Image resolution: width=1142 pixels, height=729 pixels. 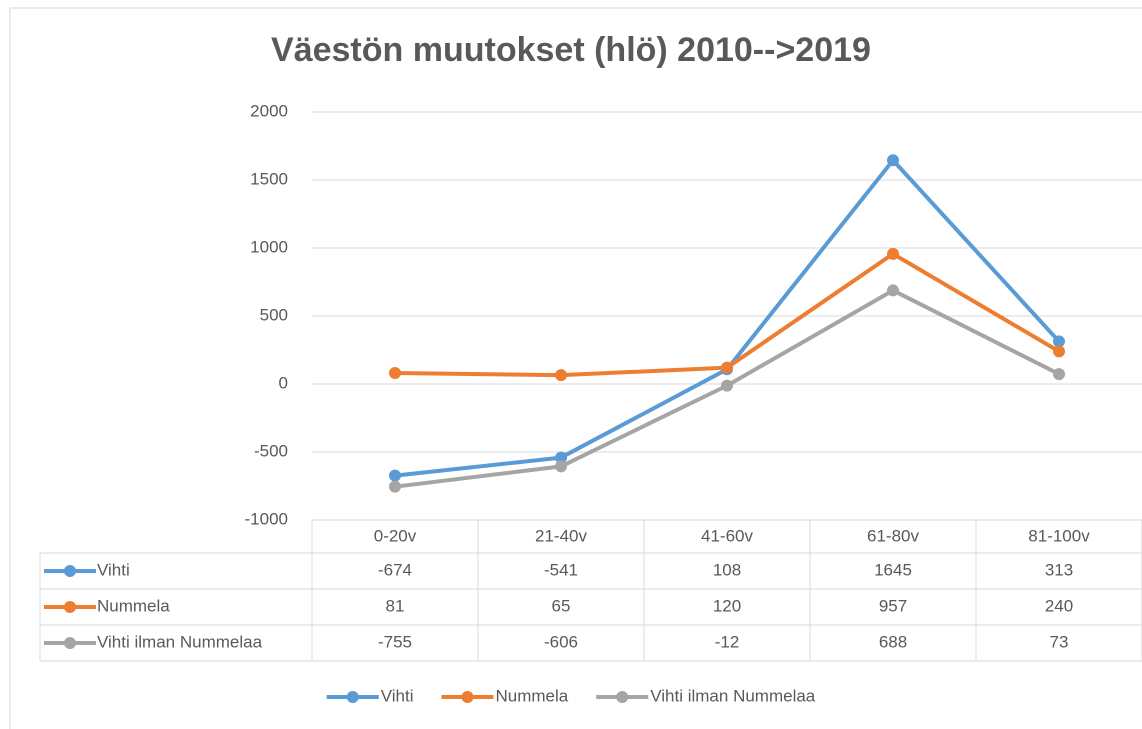 What do you see at coordinates (395, 535) in the screenshot?
I see `table-header: 0-20v` at bounding box center [395, 535].